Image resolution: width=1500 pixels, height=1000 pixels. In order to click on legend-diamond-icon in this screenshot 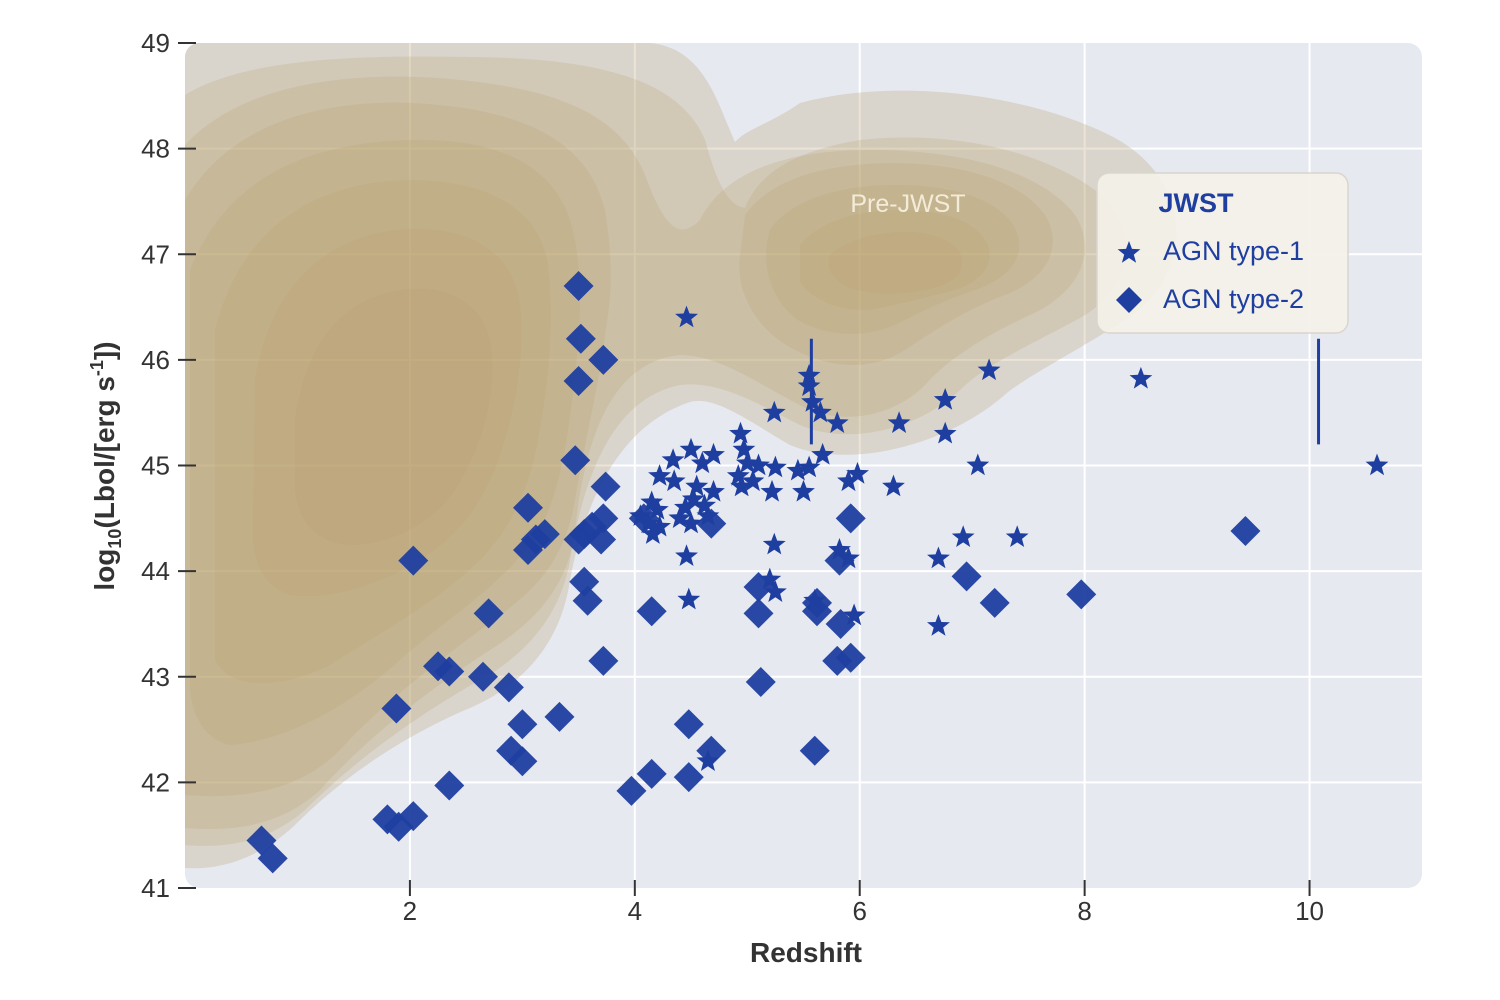, I will do `click(1129, 300)`.